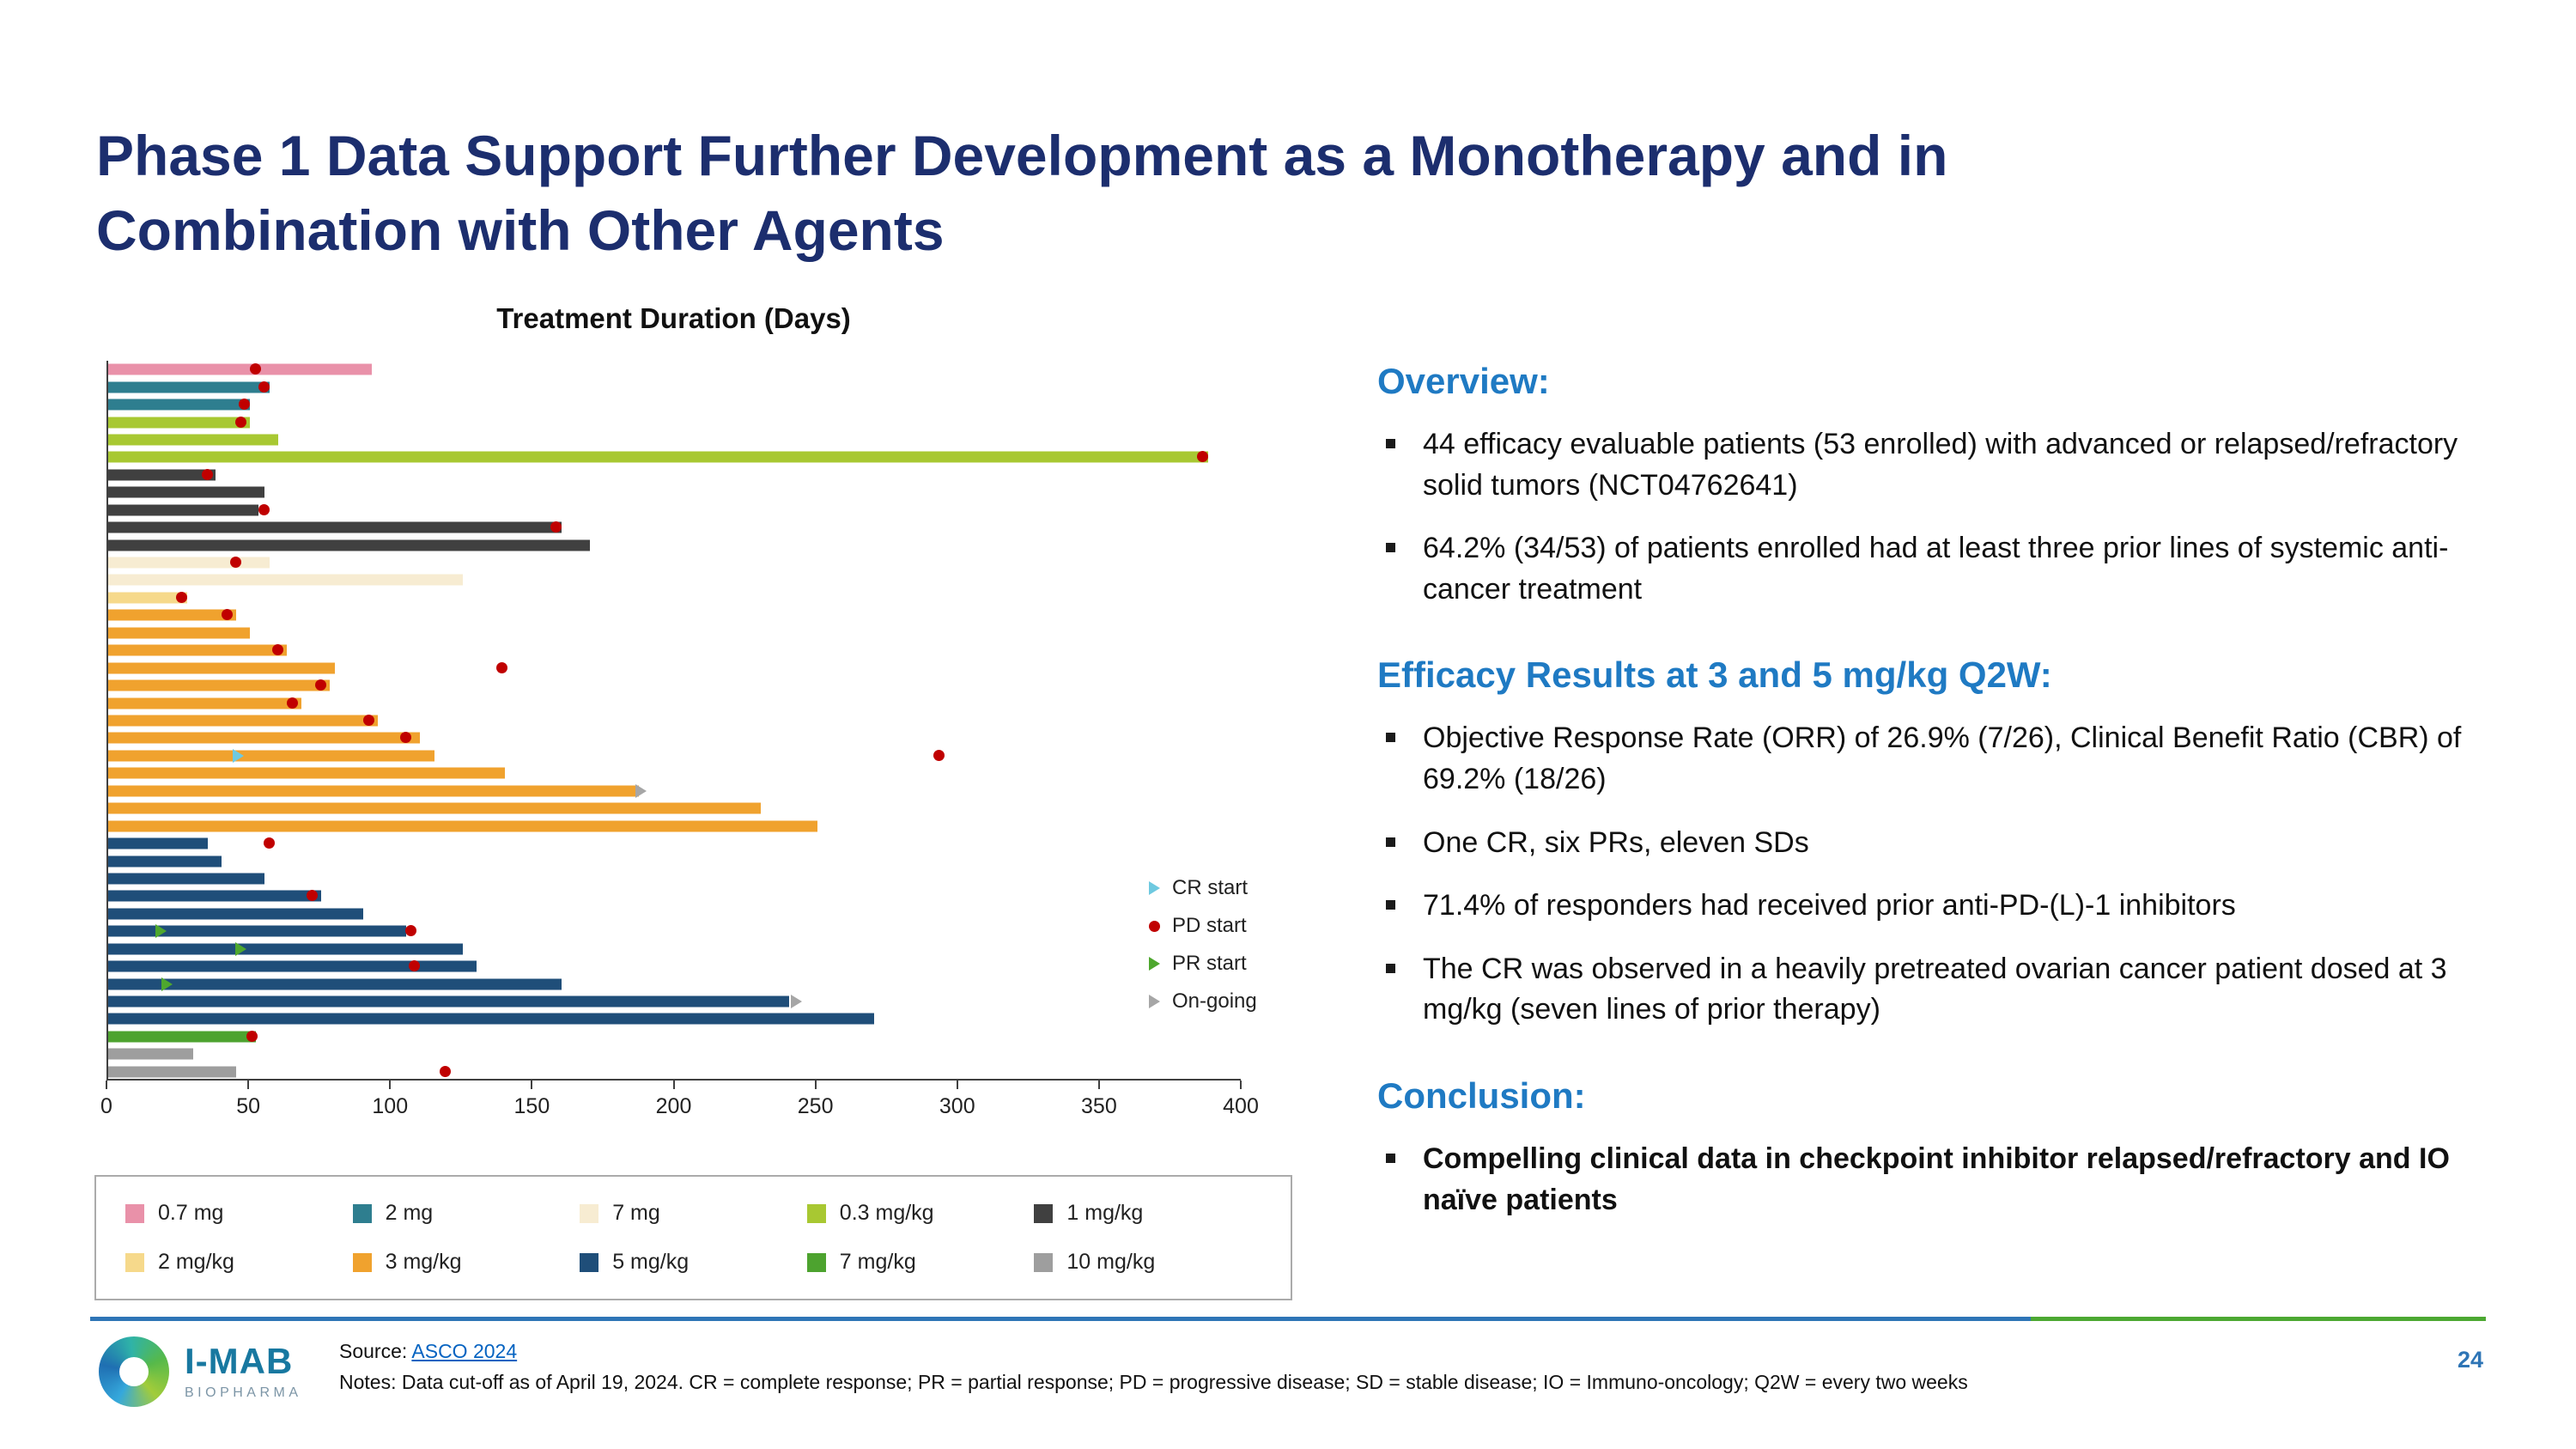  What do you see at coordinates (196, 1262) in the screenshot?
I see `dose-legend-label: 2 mg/kg` at bounding box center [196, 1262].